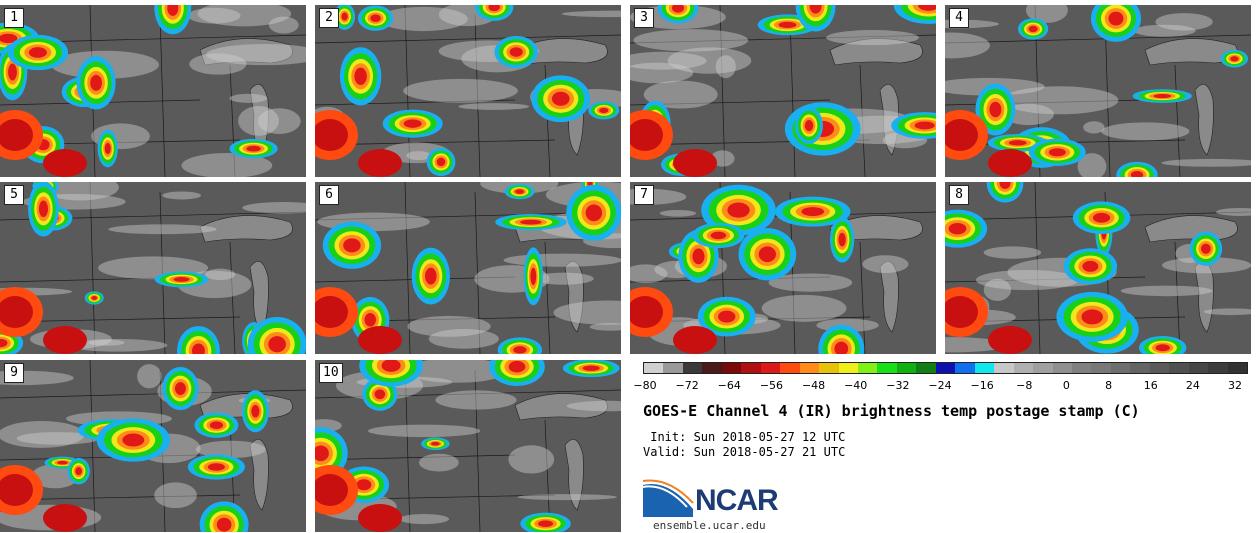 The width and height of the screenshot is (1260, 533). I want to click on colorbar-tick-label: 8, so click(1109, 385).